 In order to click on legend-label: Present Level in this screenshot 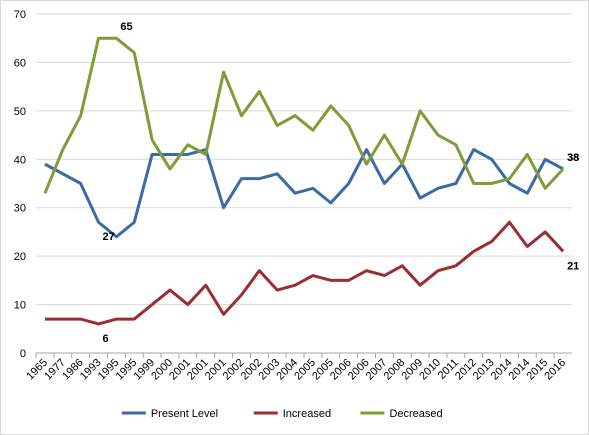, I will do `click(184, 414)`.